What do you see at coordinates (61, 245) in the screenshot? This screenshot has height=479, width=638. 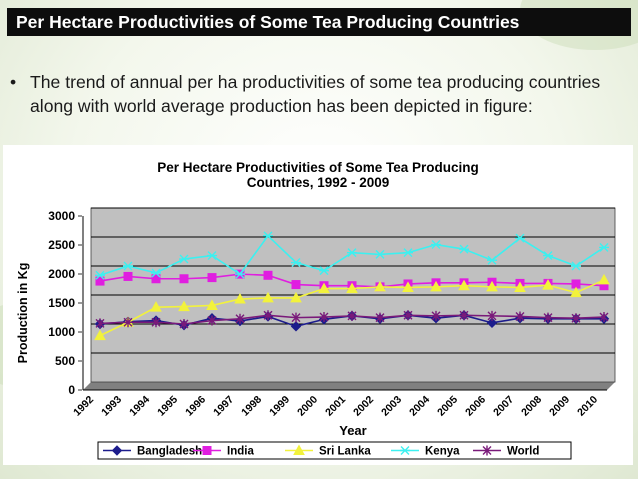 I see `y-tick-label: 2500` at bounding box center [61, 245].